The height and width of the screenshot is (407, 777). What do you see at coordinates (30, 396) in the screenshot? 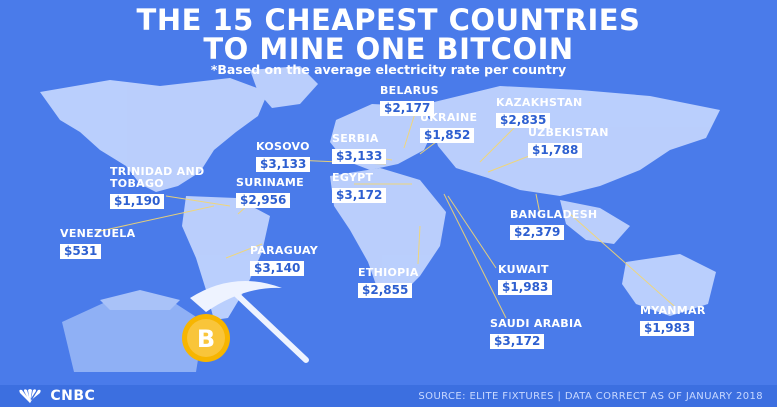
I see `cnbc-peacock-icon` at bounding box center [30, 396].